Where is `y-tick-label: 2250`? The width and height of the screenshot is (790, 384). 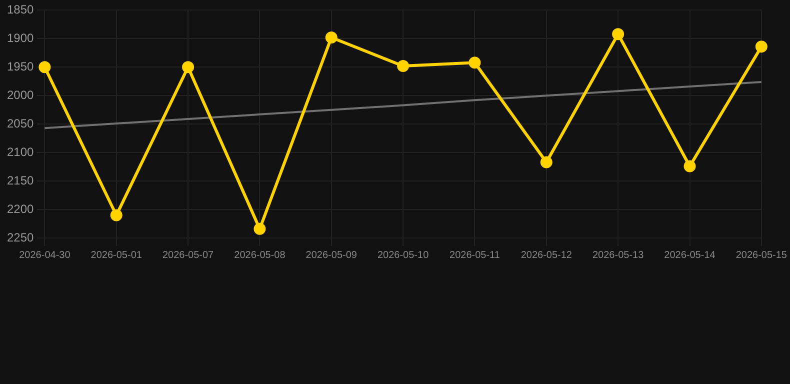
y-tick-label: 2250 is located at coordinates (20, 237).